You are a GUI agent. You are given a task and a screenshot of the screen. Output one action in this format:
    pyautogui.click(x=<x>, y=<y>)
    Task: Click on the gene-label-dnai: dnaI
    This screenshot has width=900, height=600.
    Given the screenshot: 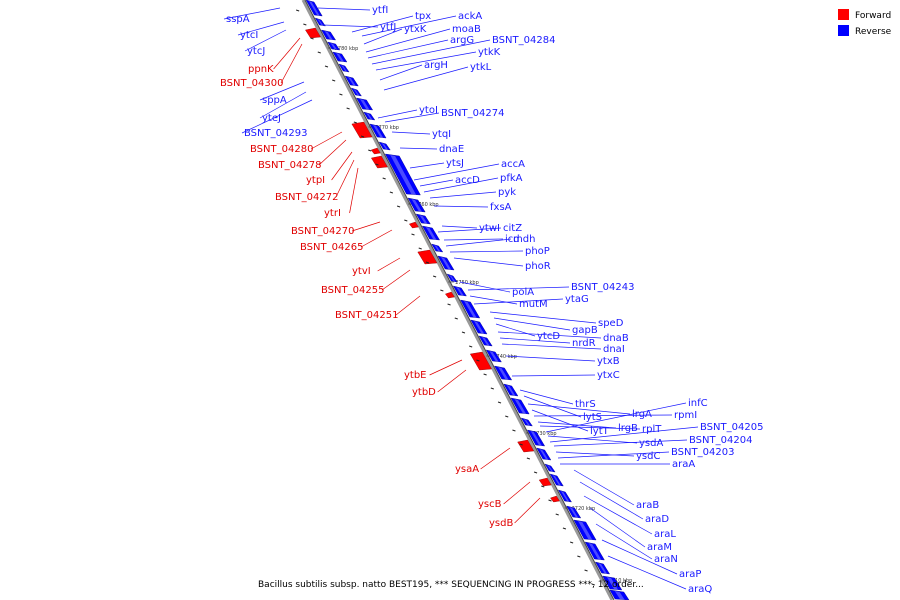 What is the action you would take?
    pyautogui.click(x=614, y=349)
    